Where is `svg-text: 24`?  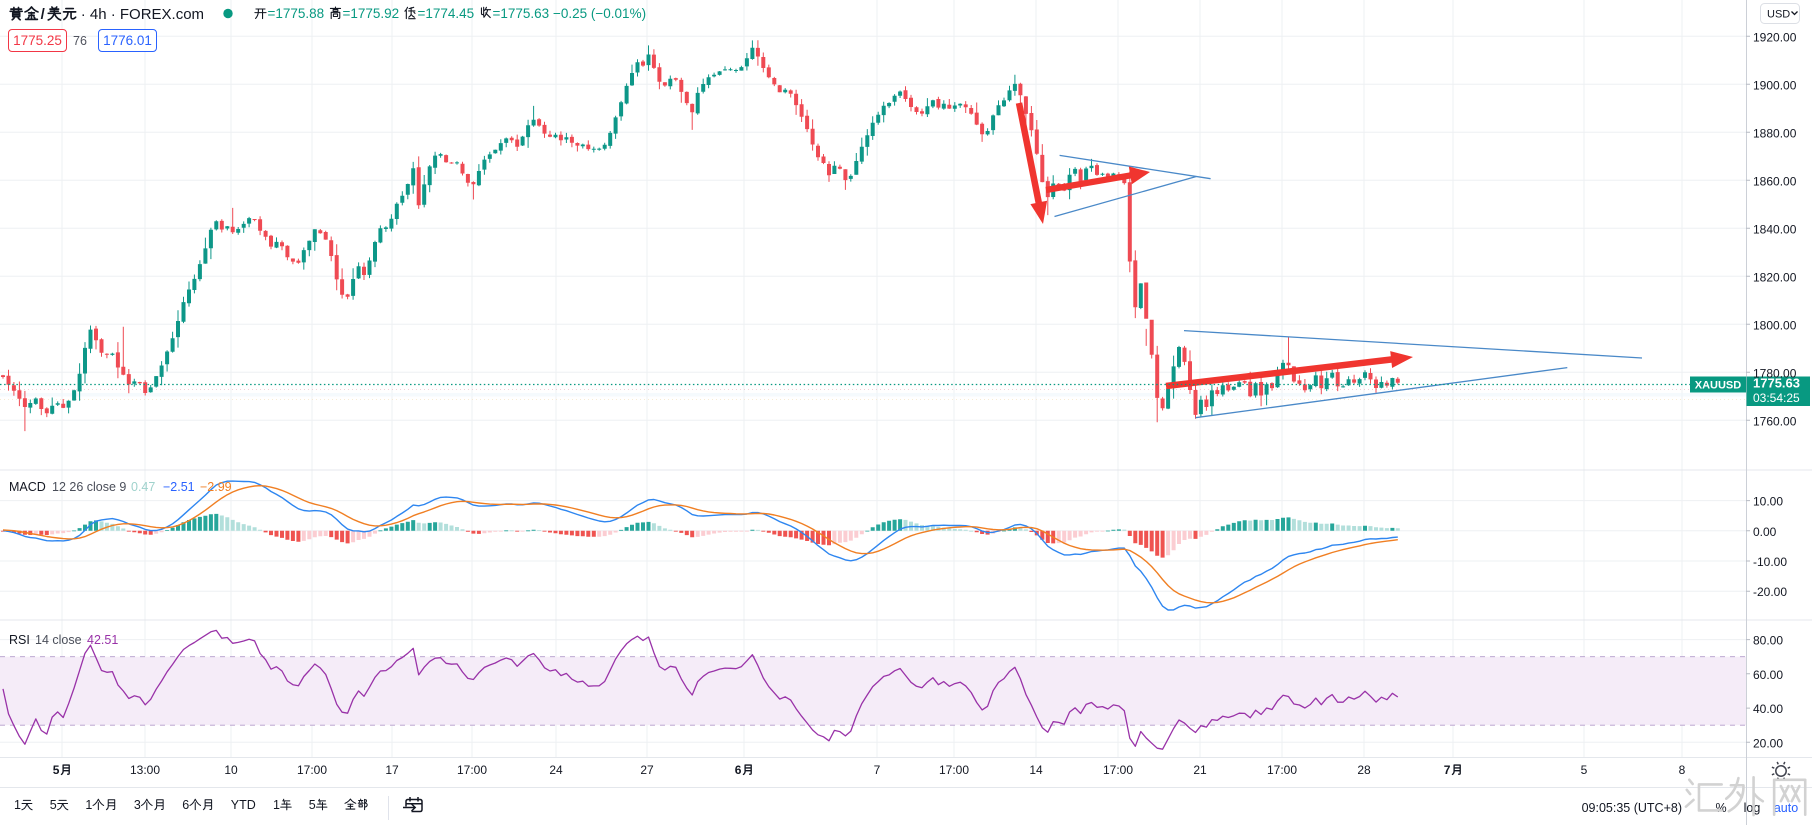 svg-text: 24 is located at coordinates (556, 770).